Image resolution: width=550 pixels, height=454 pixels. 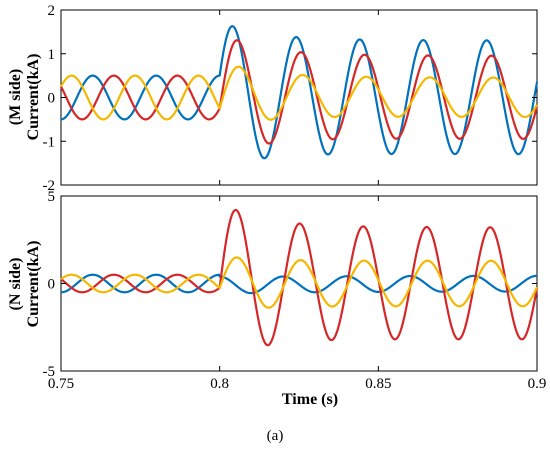 What do you see at coordinates (49, 142) in the screenshot?
I see `y-tick-label: -1` at bounding box center [49, 142].